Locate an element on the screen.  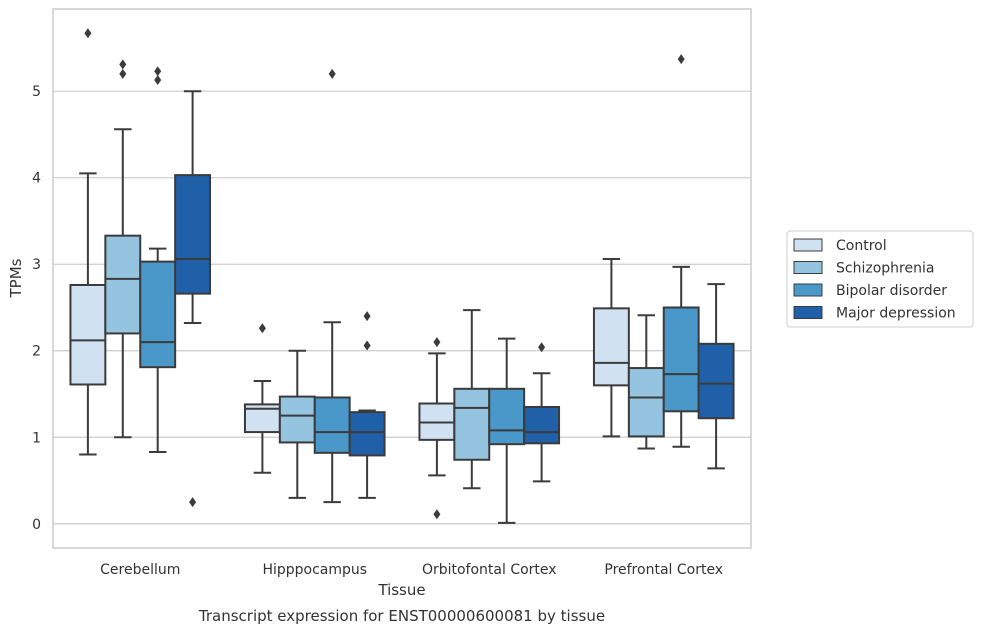
y-tick-label: 3 is located at coordinates (36, 265).